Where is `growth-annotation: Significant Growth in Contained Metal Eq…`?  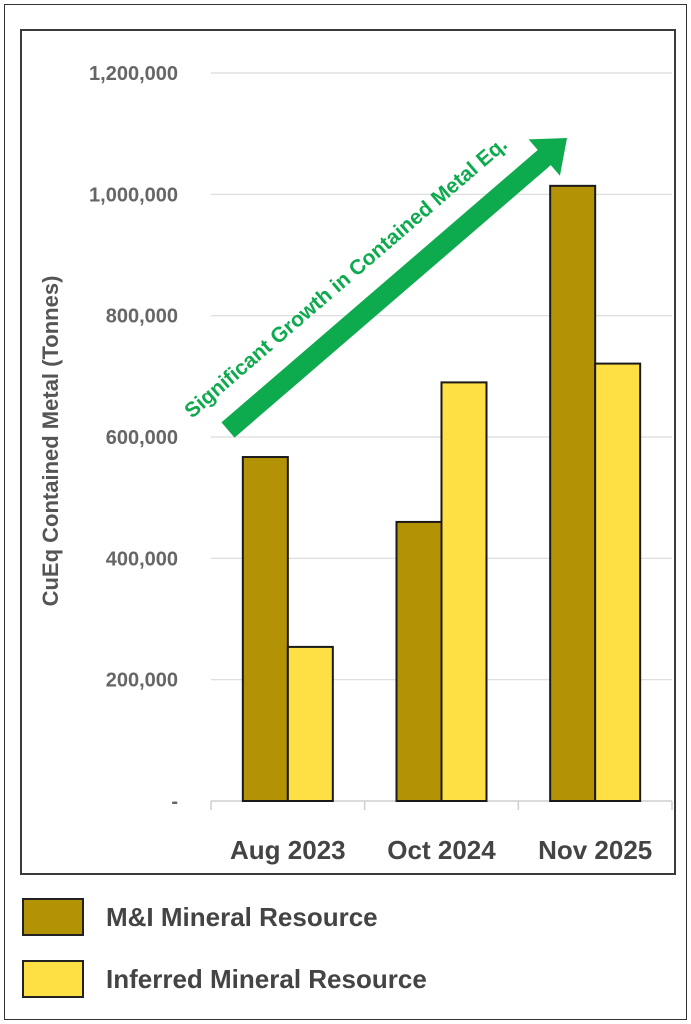 growth-annotation: Significant Growth in Contained Metal Eq… is located at coordinates (345, 278).